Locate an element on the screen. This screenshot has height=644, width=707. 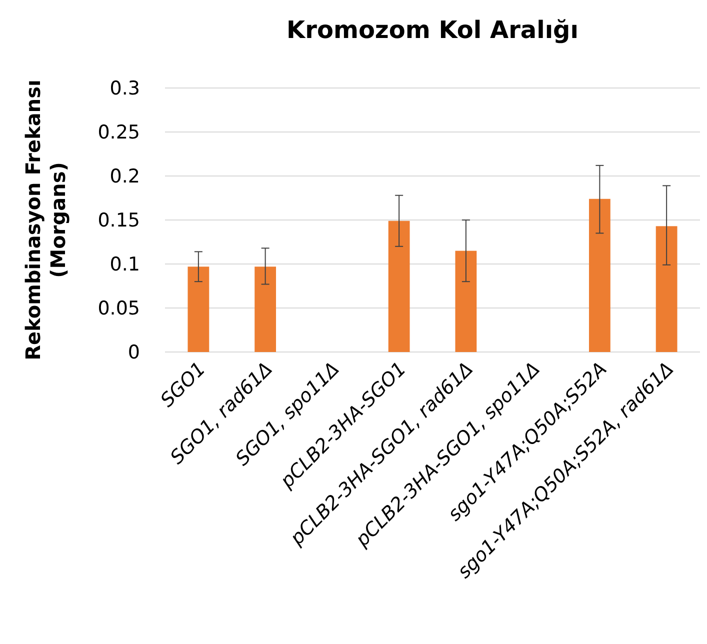
y-tick-label: 0.1 is located at coordinates (125, 265).